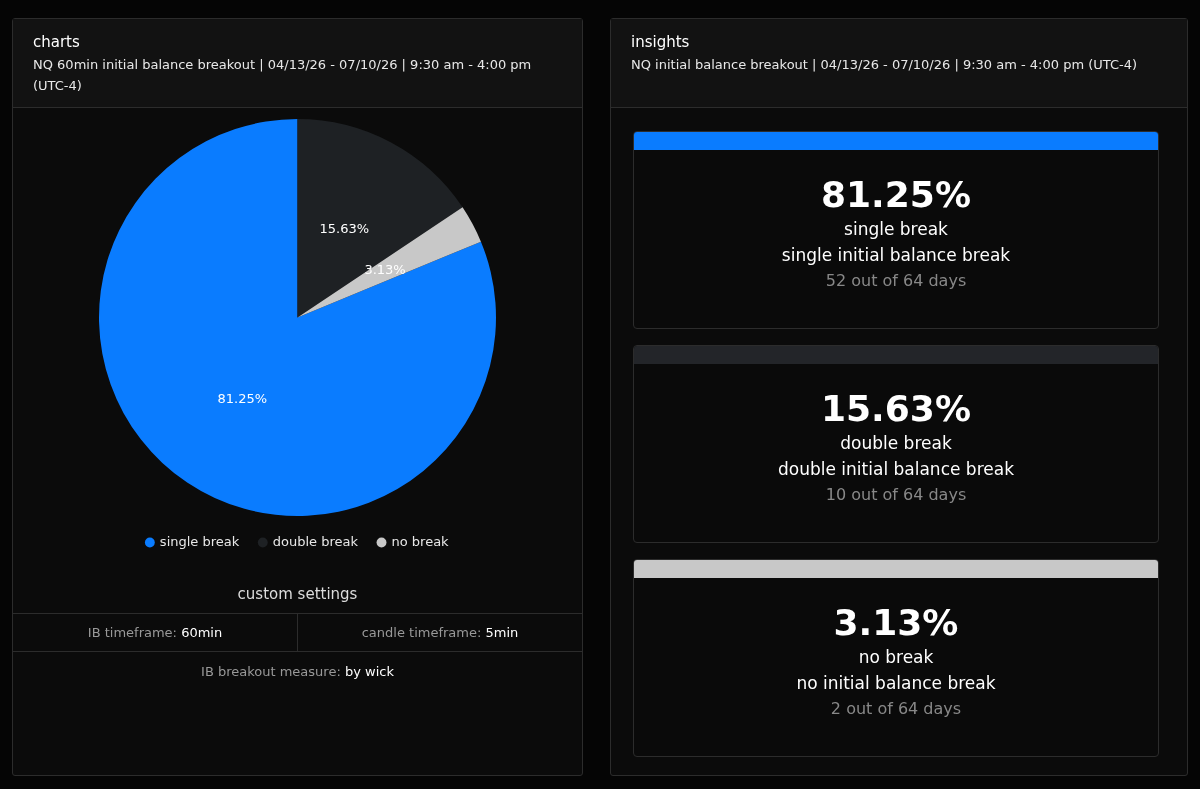 The height and width of the screenshot is (789, 1200). I want to click on data-label: 81.25%, so click(242, 399).